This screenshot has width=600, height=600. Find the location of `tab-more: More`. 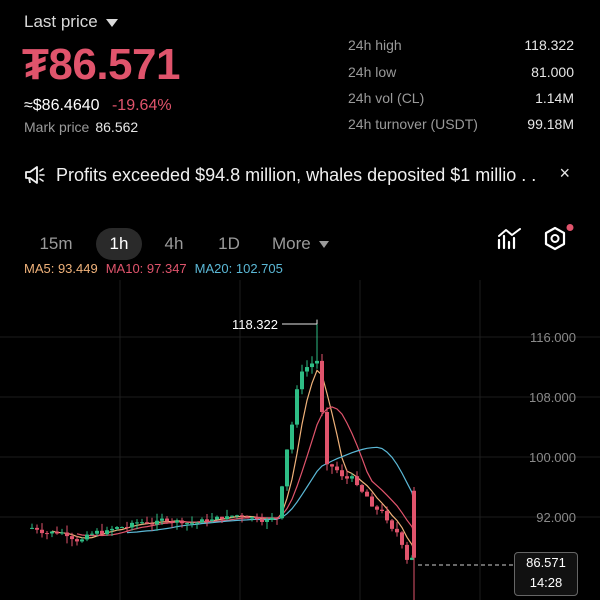

tab-more: More is located at coordinates (307, 244).